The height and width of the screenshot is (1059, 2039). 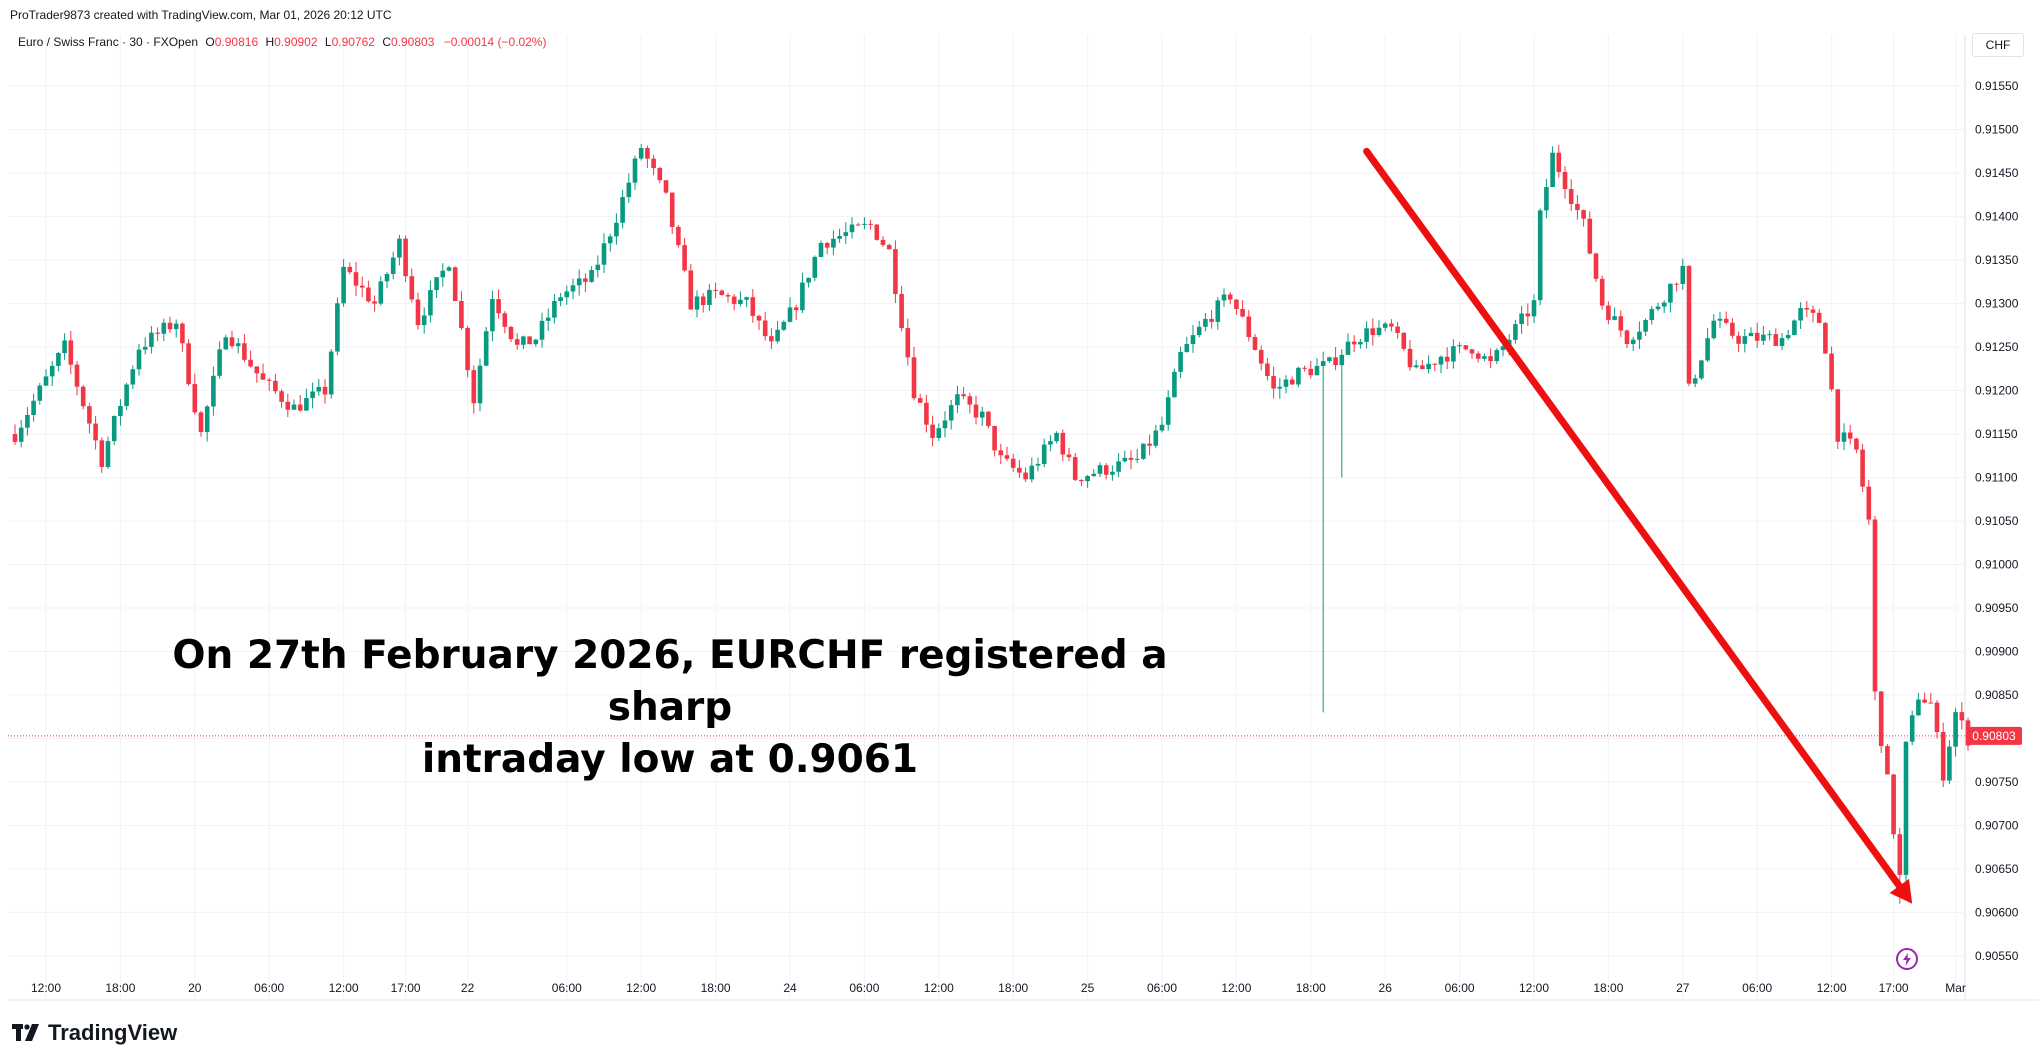 I want to click on price-tick-label: 0.90550, so click(x=1997, y=956).